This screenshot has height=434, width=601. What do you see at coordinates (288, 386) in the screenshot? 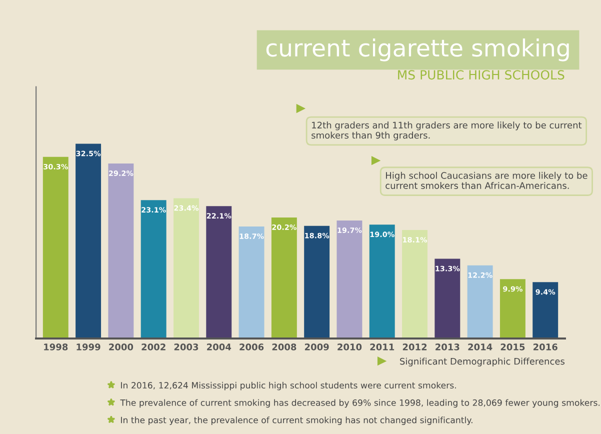
I see `text: In 2016, 12,624 Mississippi public high school students were current smokers.` at bounding box center [288, 386].